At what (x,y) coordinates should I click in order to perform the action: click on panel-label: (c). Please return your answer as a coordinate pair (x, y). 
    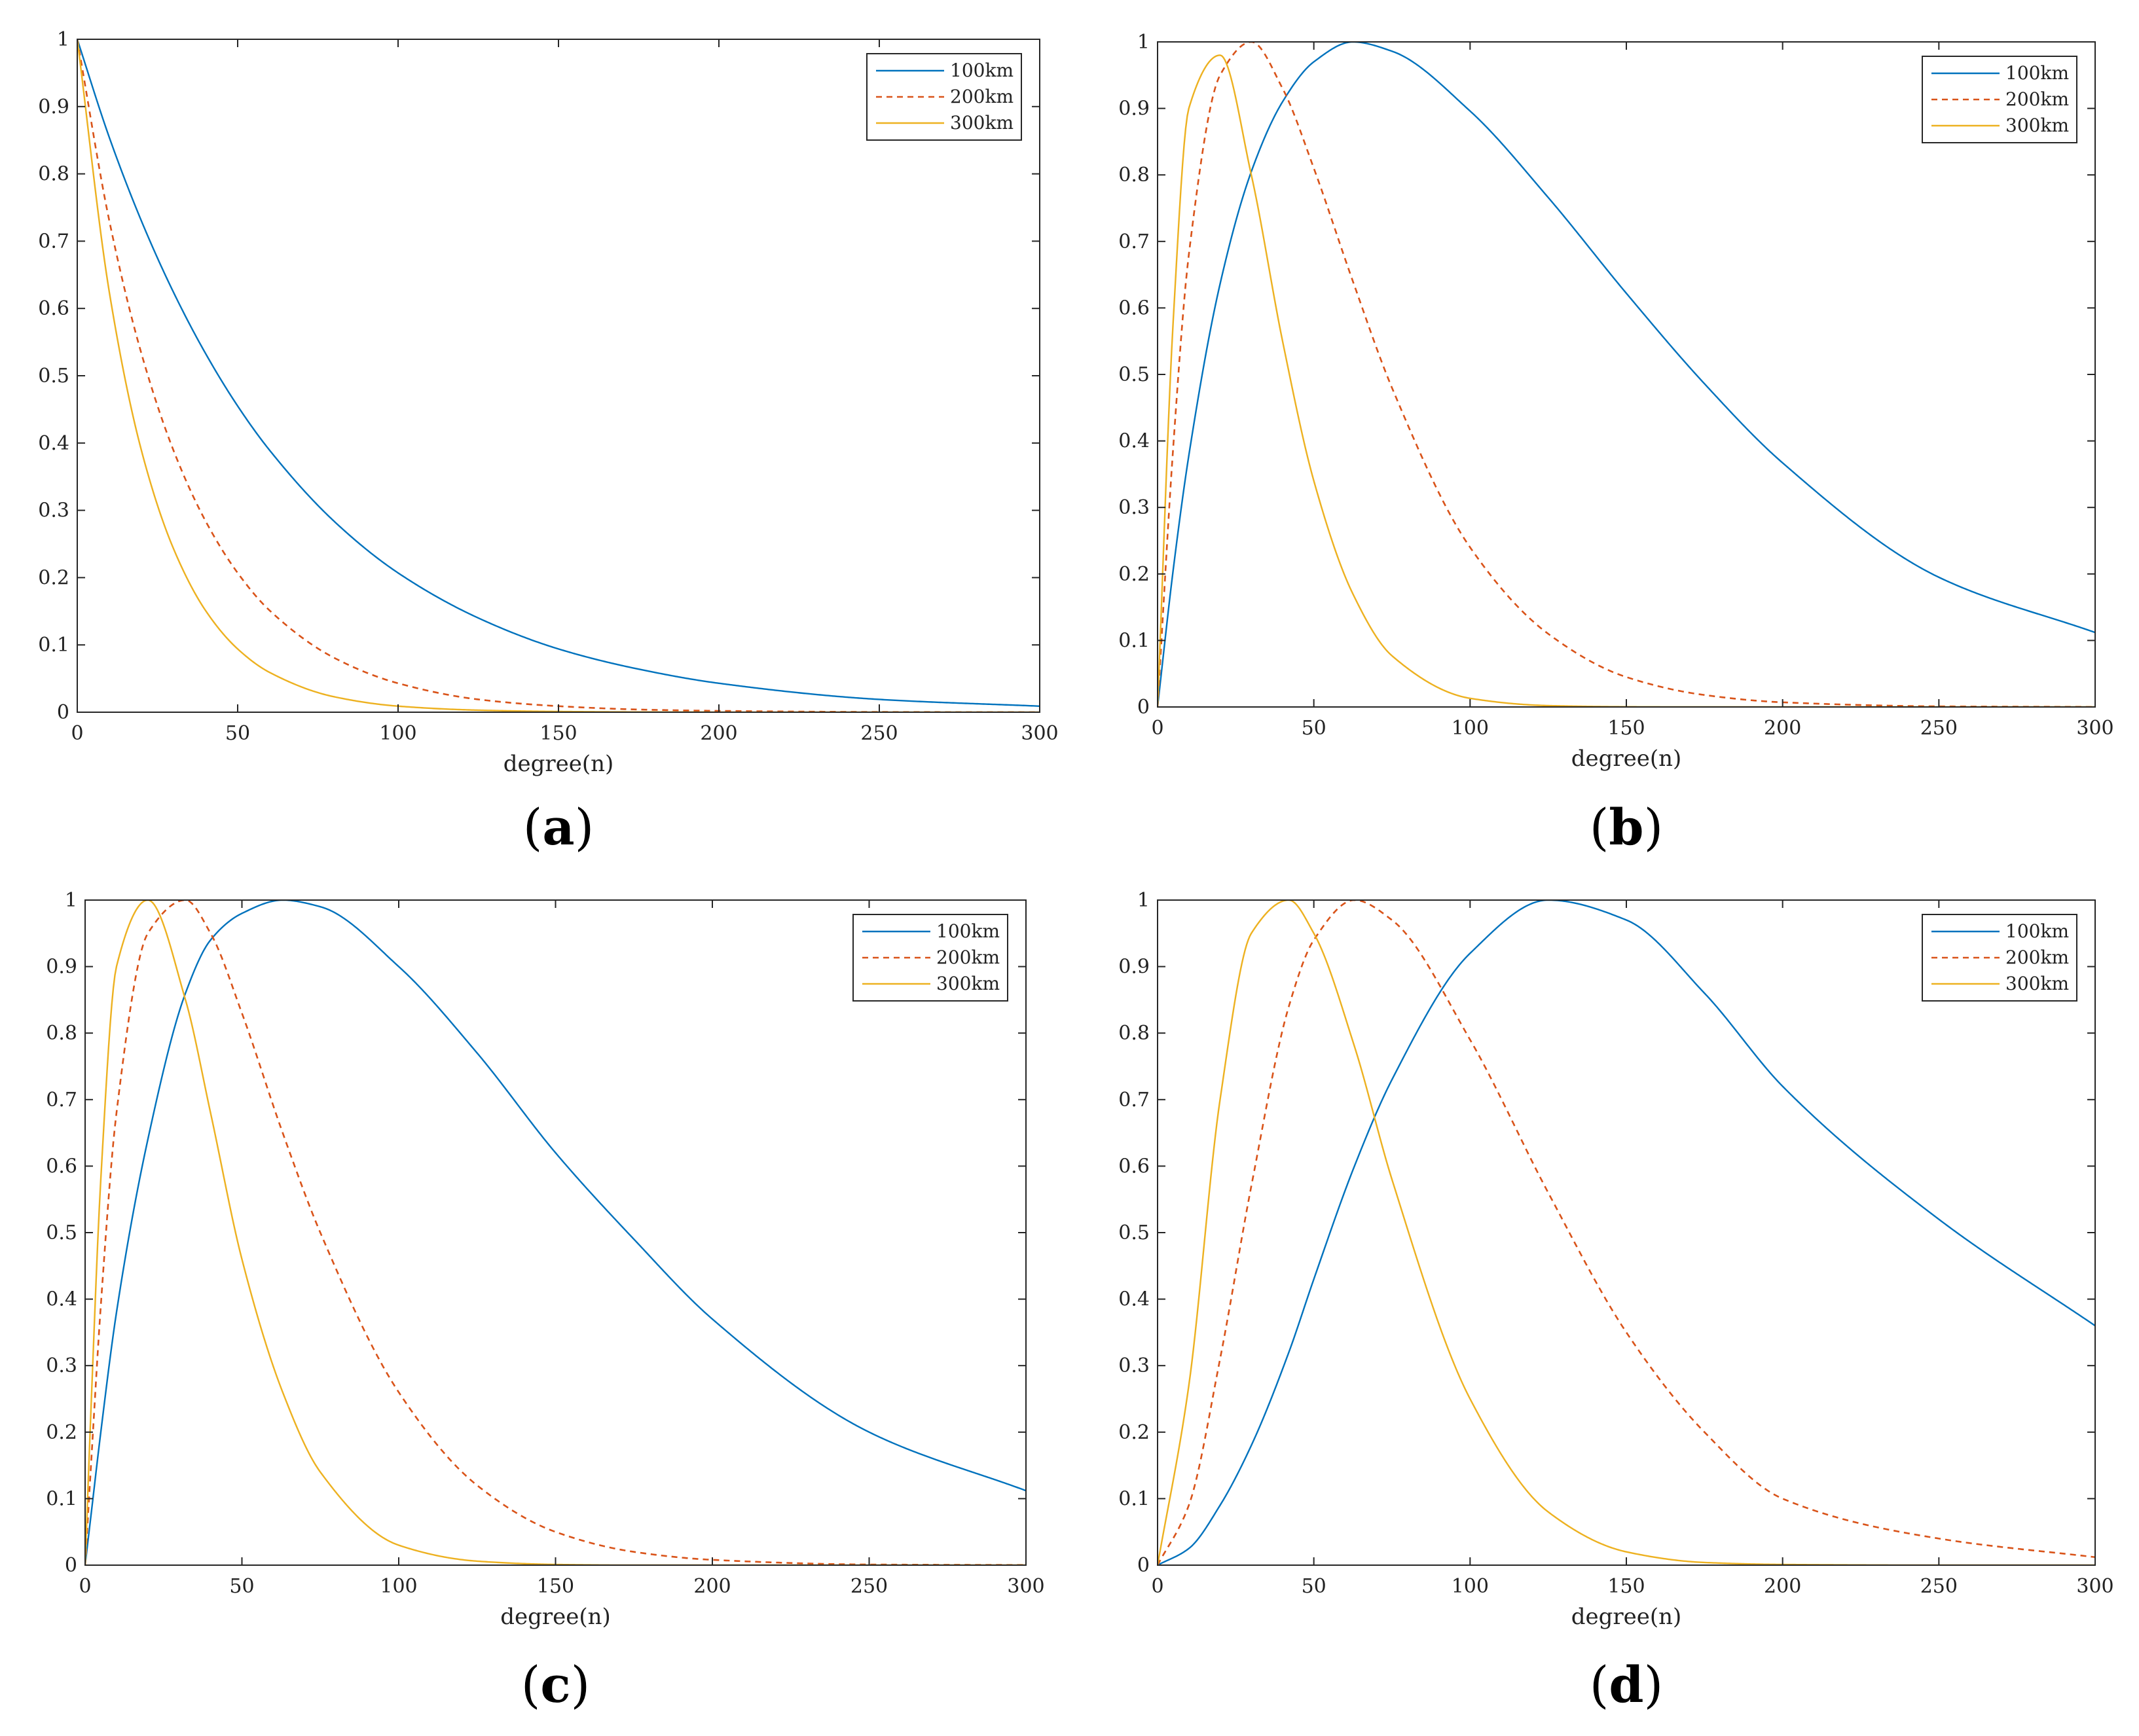
    Looking at the image, I should click on (556, 1684).